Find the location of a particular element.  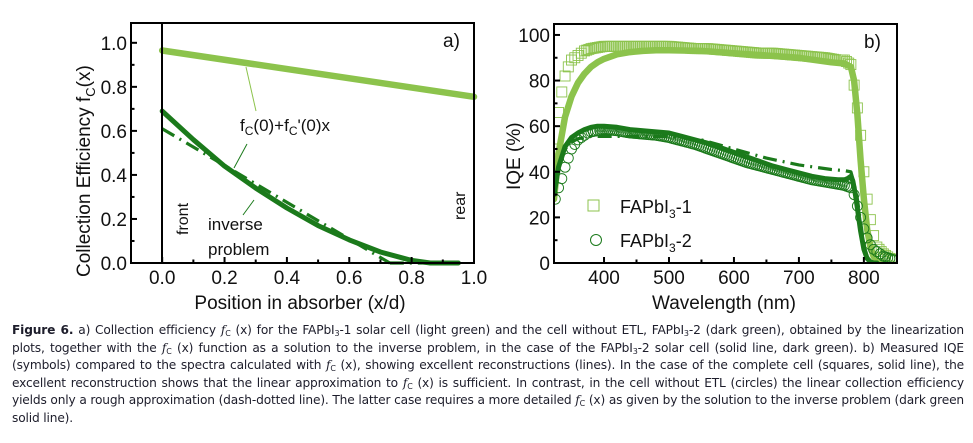

circle-markers is located at coordinates (725, 193).